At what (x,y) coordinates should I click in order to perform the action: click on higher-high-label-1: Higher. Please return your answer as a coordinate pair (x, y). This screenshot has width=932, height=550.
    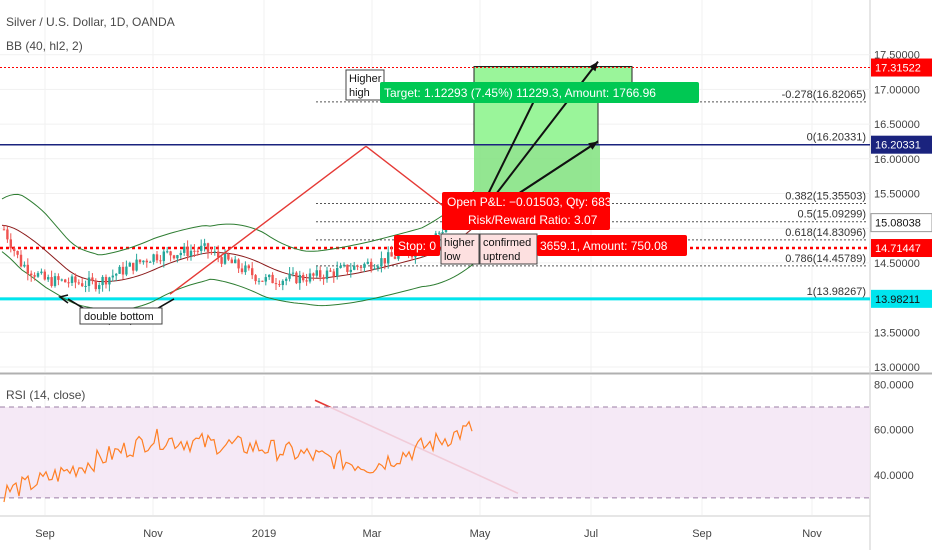
    Looking at the image, I should click on (365, 79).